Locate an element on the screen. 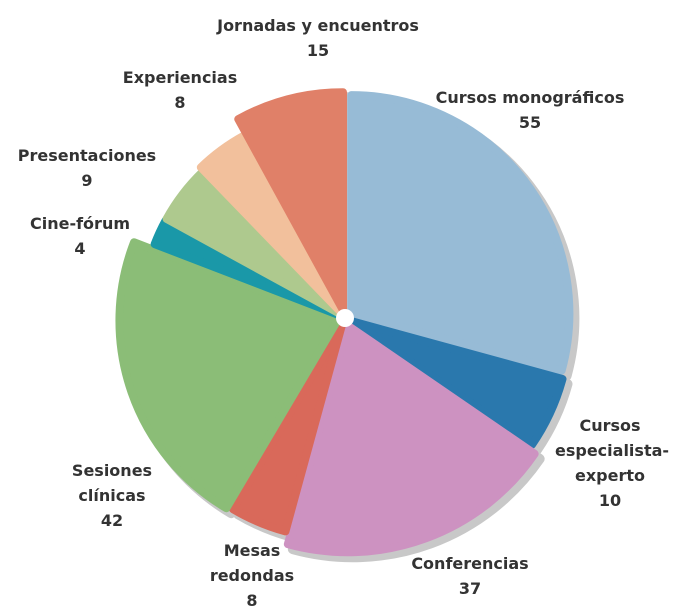 The image size is (673, 613). category-name: Experiencias is located at coordinates (180, 77).